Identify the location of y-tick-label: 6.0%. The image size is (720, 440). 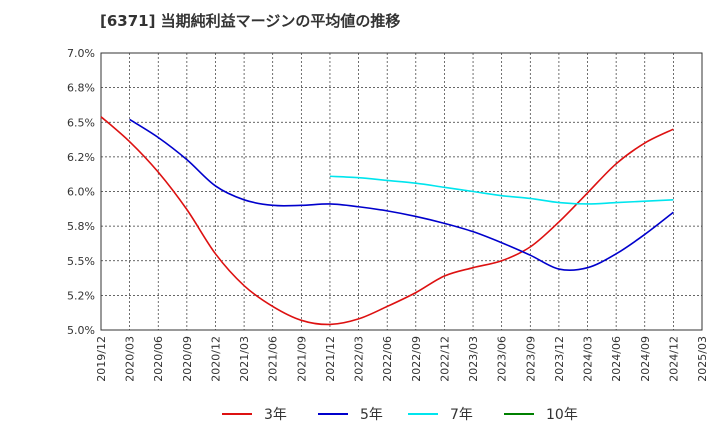
(81, 192).